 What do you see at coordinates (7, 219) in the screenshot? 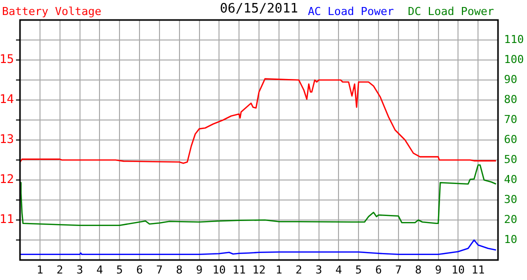
I see `y-tick-label: 11` at bounding box center [7, 219].